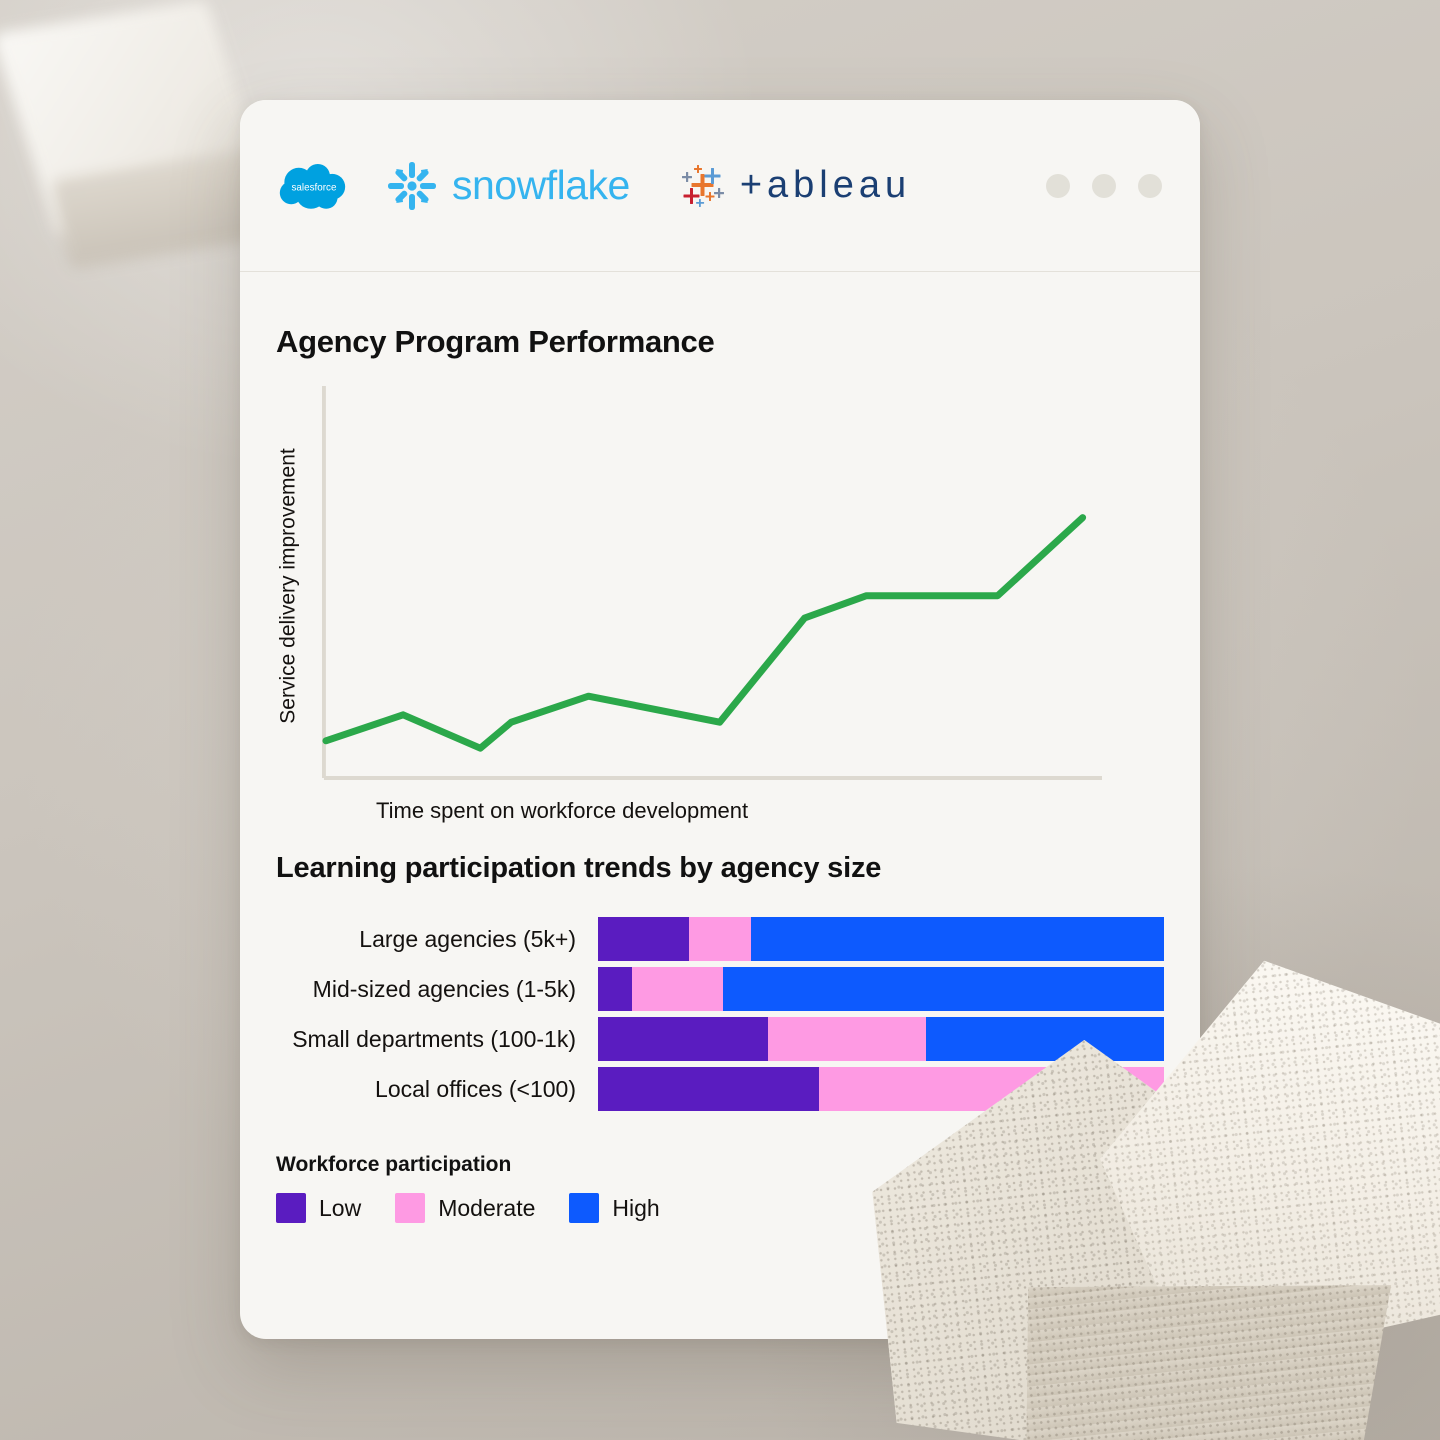 This screenshot has width=1440, height=1440. Describe the element at coordinates (495, 341) in the screenshot. I see `page-title: Agency Program Performance` at that location.